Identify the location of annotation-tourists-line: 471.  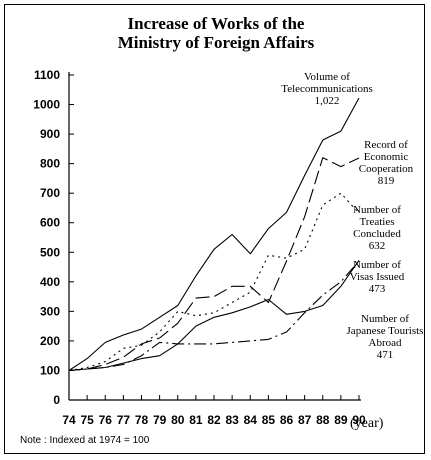
(385, 355).